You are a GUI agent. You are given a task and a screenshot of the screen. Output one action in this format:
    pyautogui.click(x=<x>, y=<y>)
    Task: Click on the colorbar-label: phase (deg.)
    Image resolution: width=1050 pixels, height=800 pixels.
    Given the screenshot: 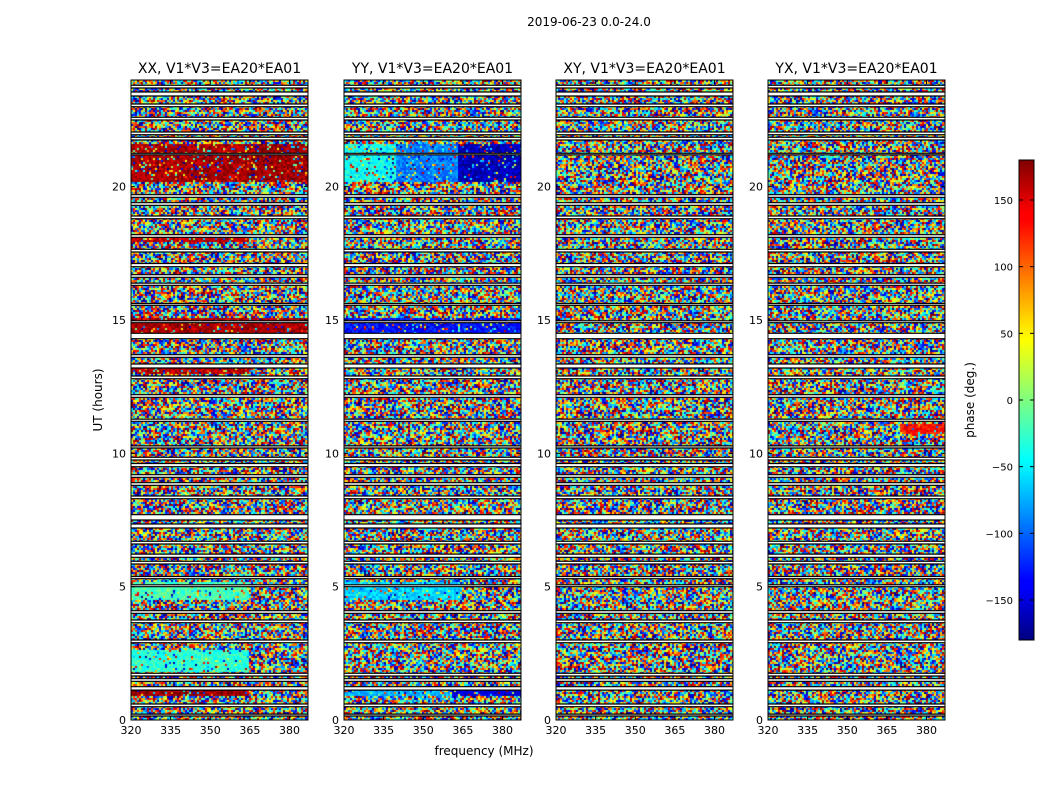 What is the action you would take?
    pyautogui.click(x=970, y=400)
    